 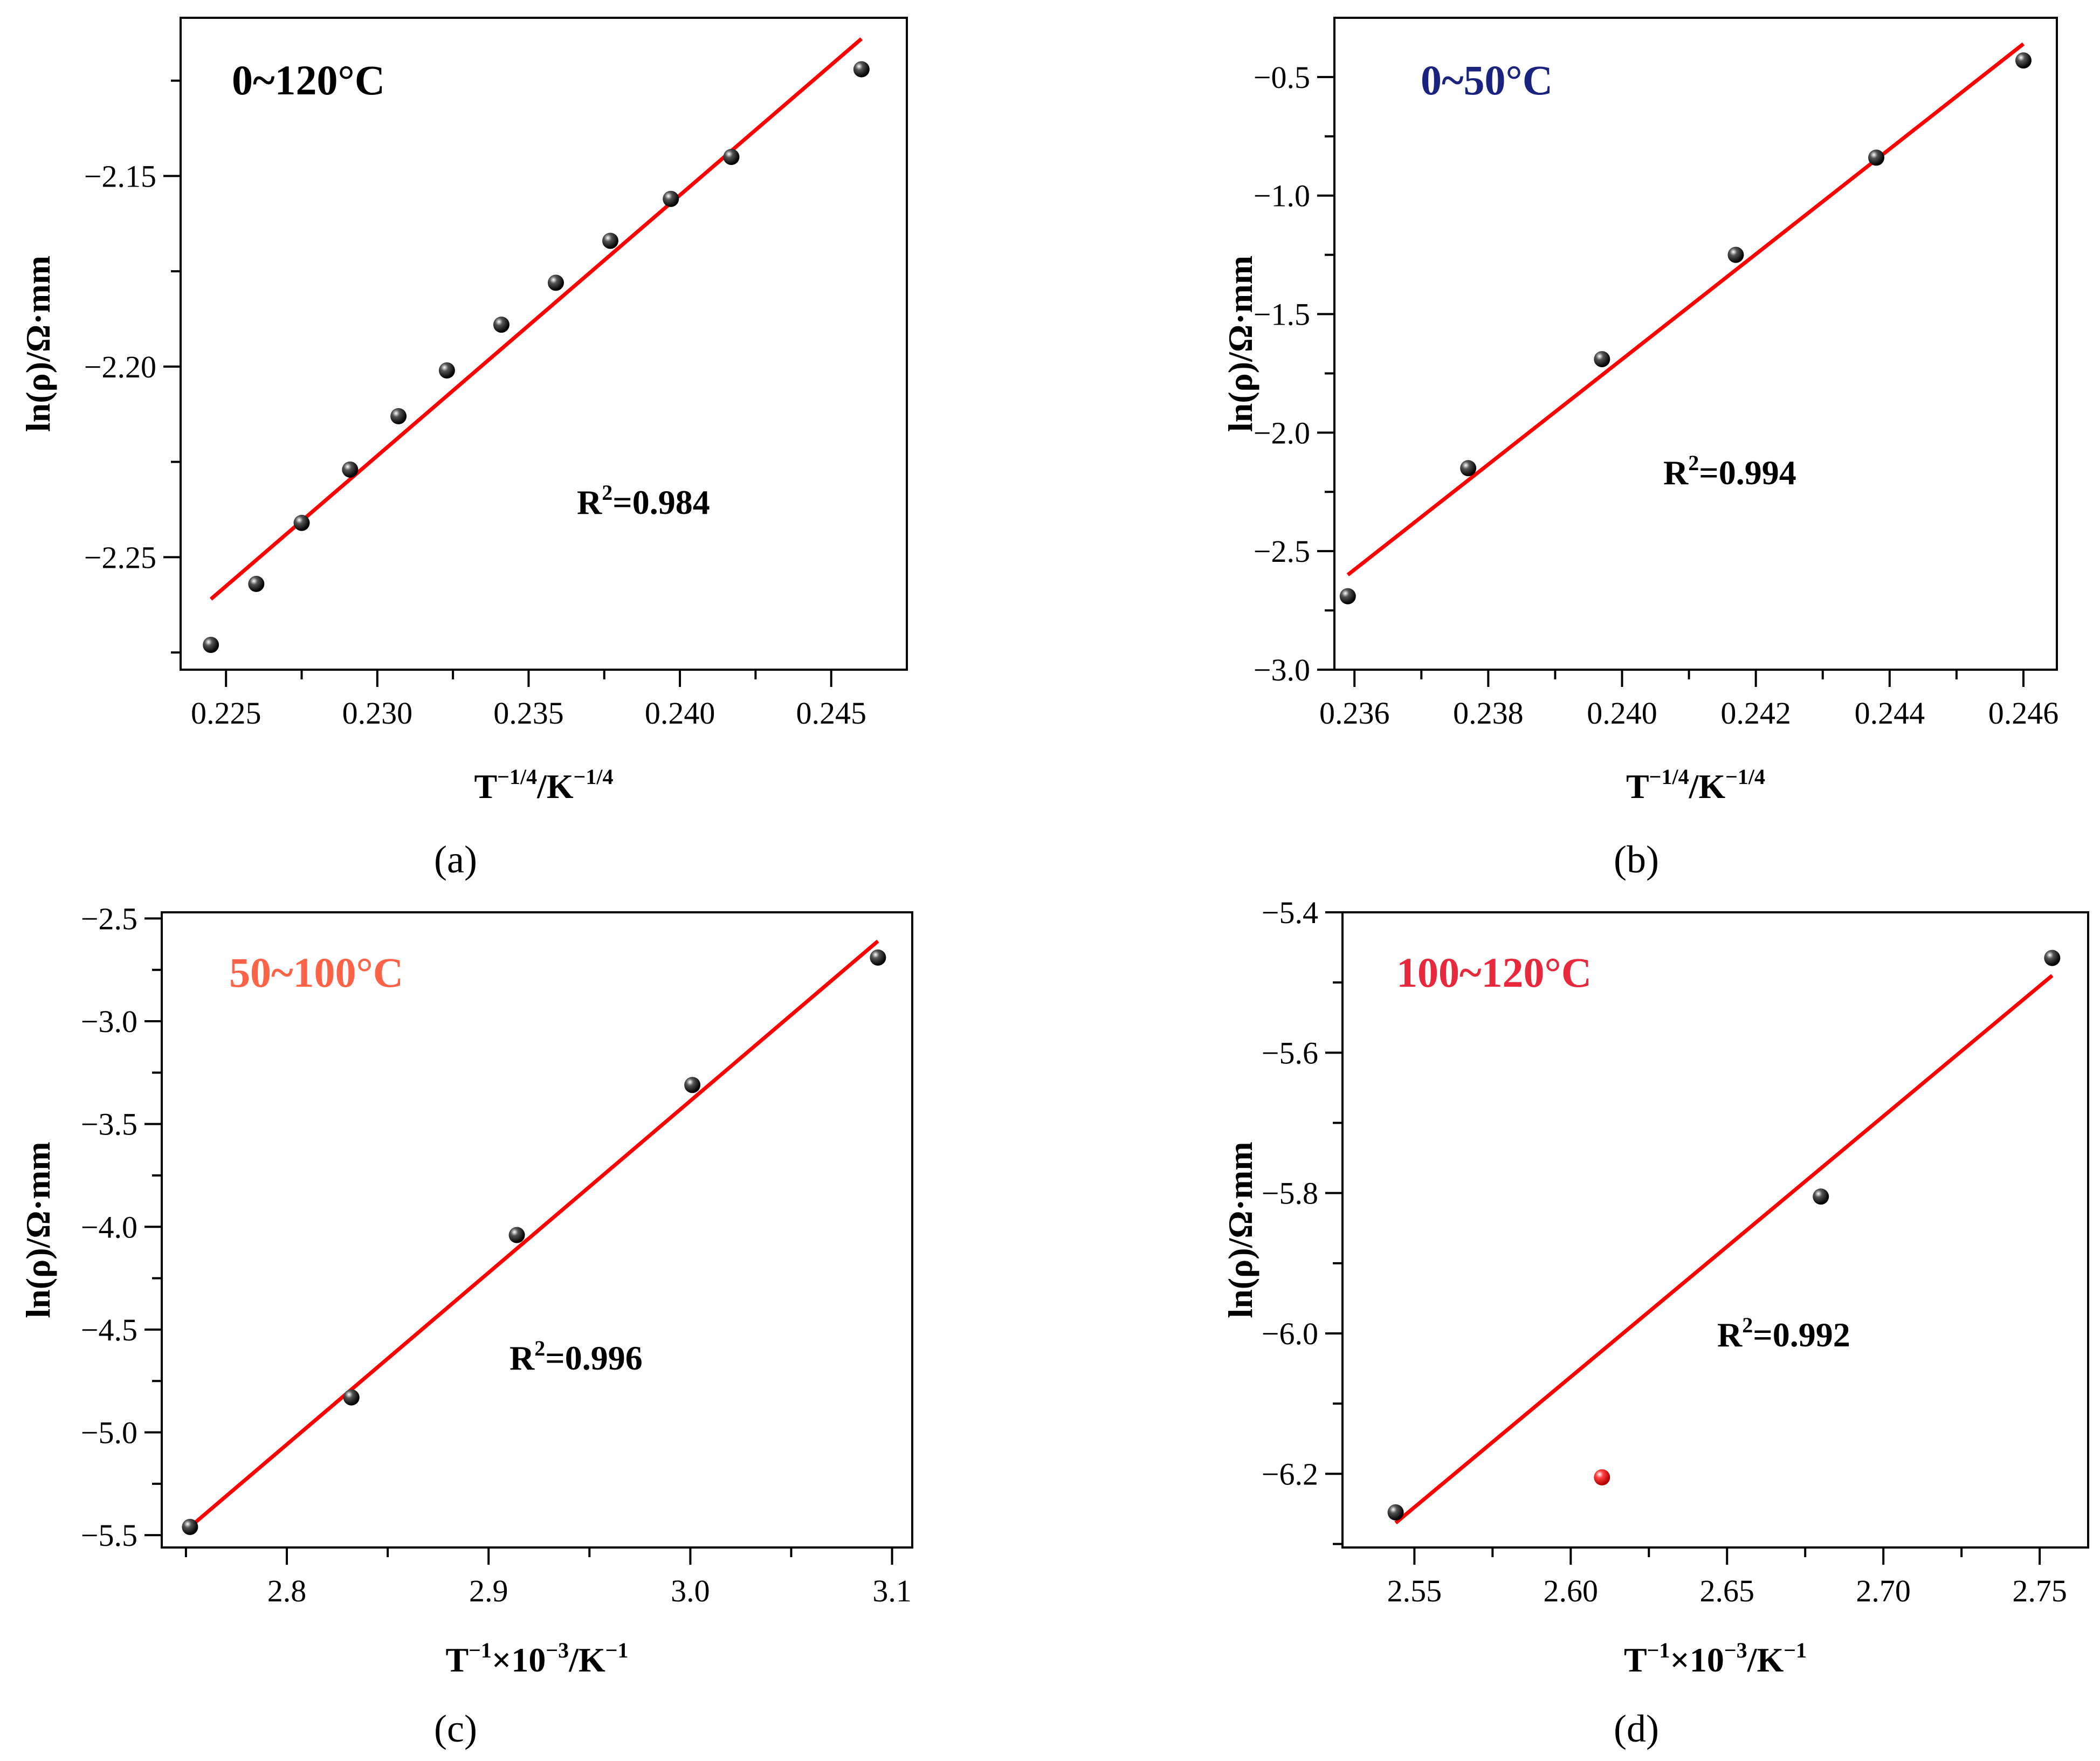 What do you see at coordinates (690, 1590) in the screenshot?
I see `x-tick-label: 3.0` at bounding box center [690, 1590].